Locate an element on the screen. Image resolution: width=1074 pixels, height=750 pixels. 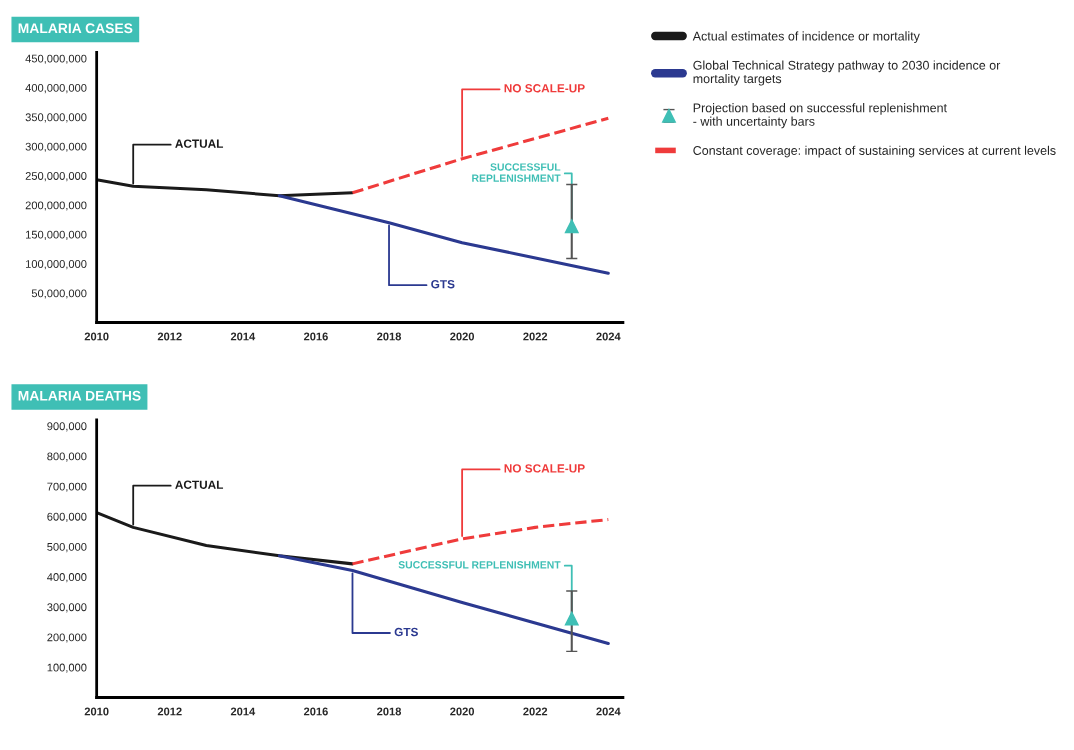
chart-title: MALARIA CASES is located at coordinates (75, 28).